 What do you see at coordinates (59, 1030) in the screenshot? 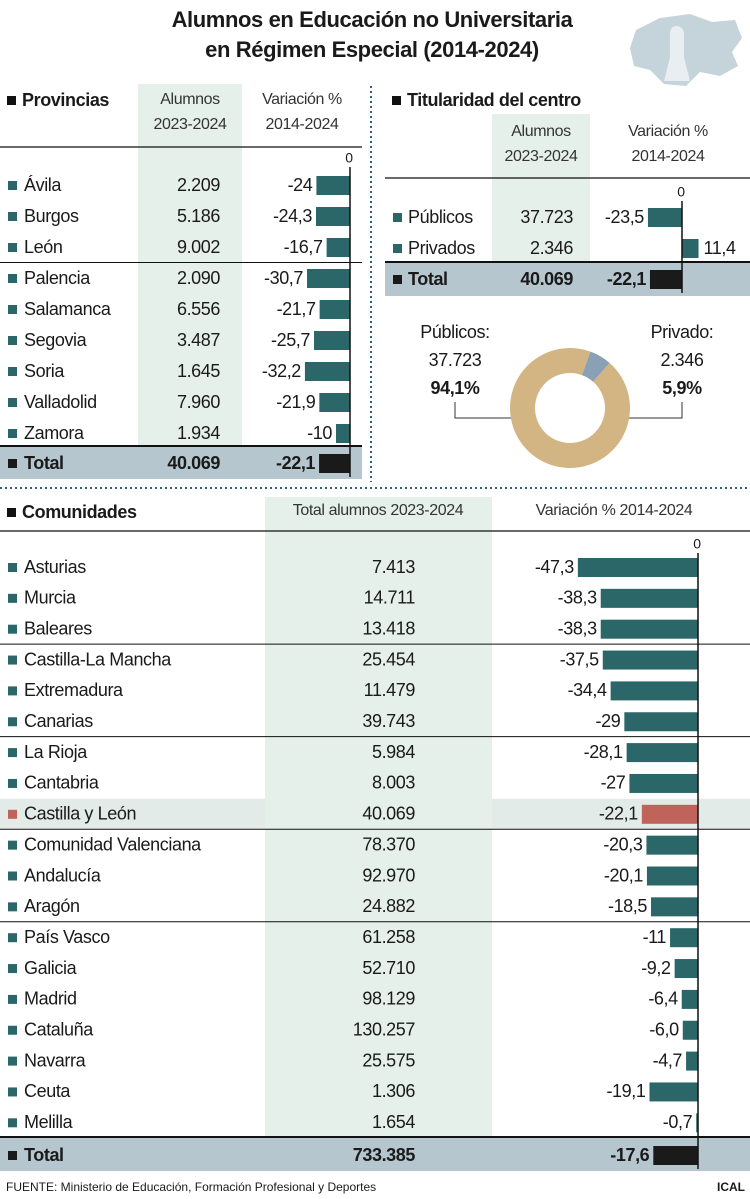
I see `row-name: Cataluña` at bounding box center [59, 1030].